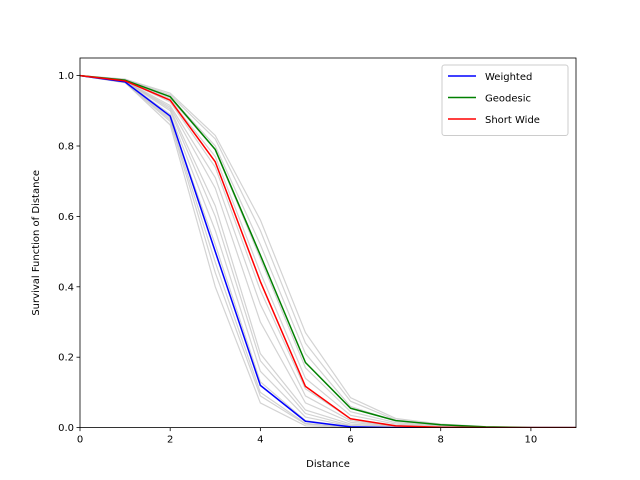  What do you see at coordinates (441, 440) in the screenshot?
I see `x-tick-label: 8` at bounding box center [441, 440].